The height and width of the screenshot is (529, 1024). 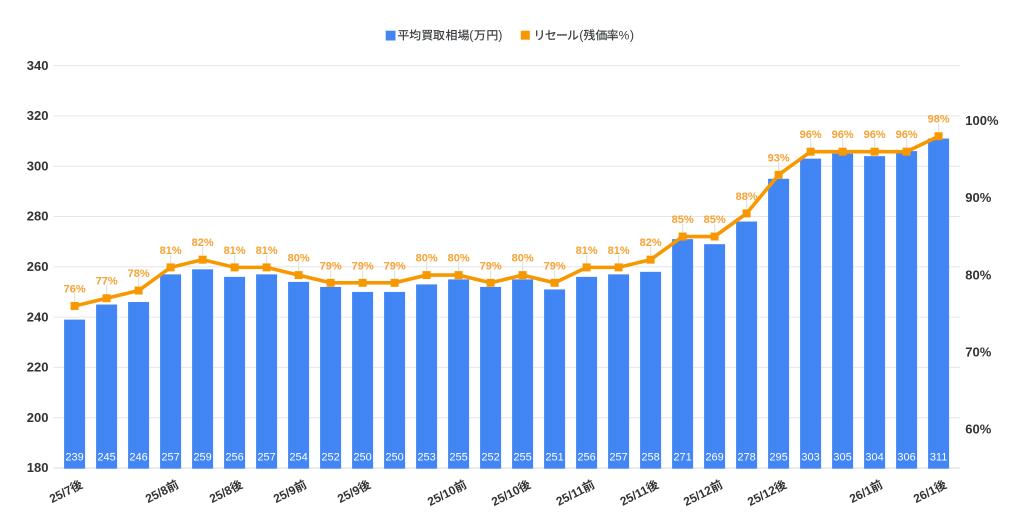 What do you see at coordinates (978, 351) in the screenshot?
I see `svg-text: 70%` at bounding box center [978, 351].